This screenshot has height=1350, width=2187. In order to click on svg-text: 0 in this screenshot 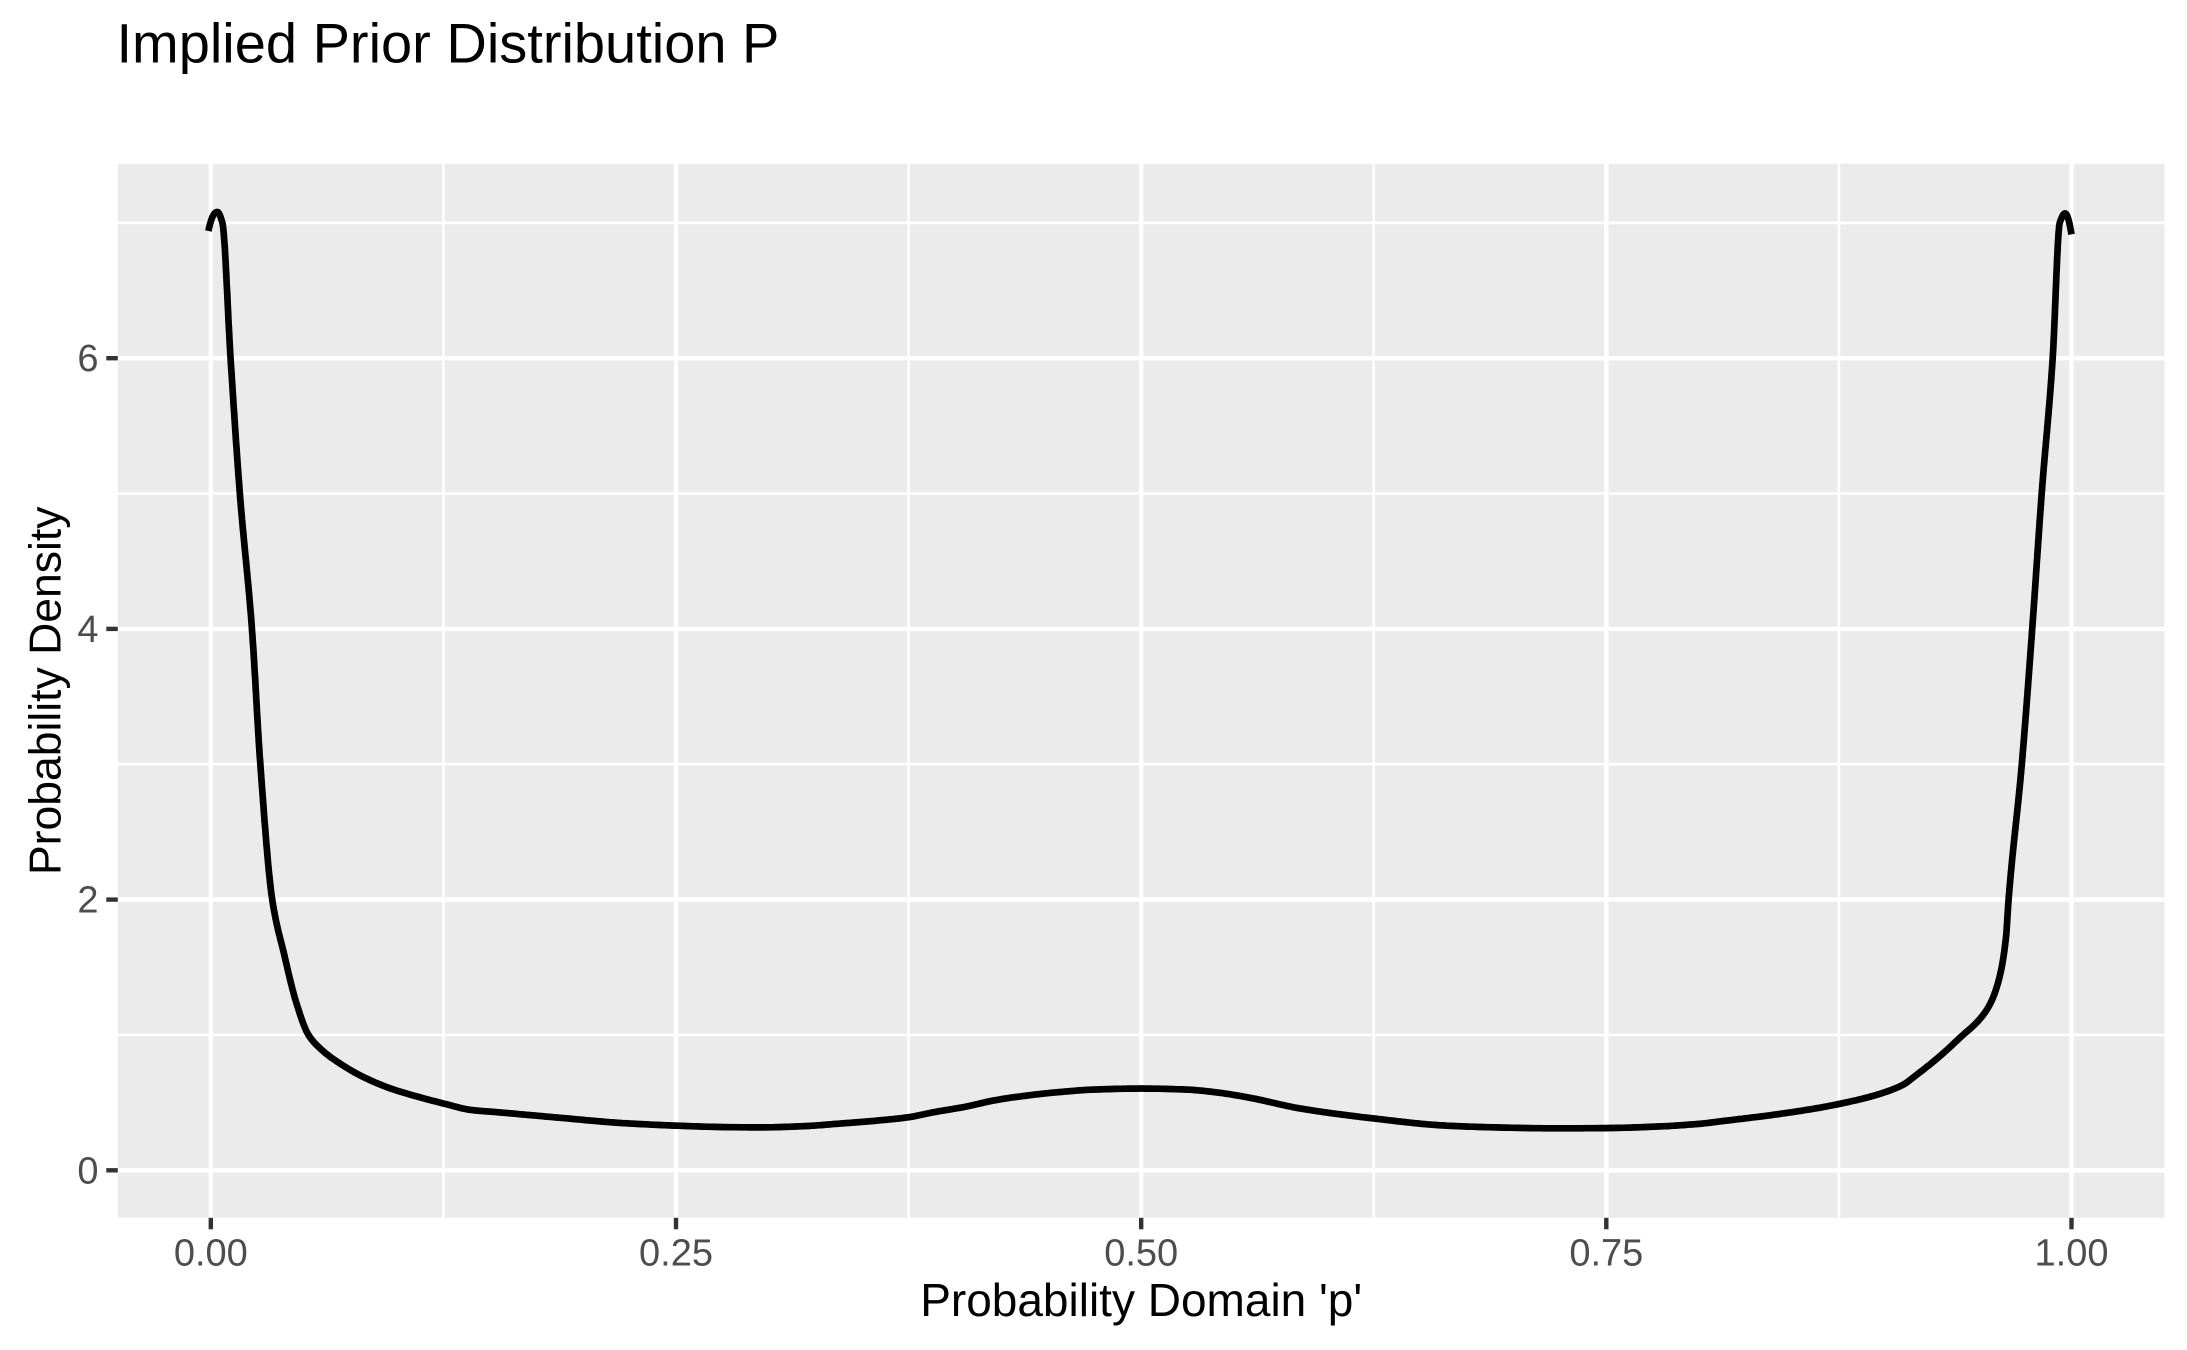, I will do `click(87, 1171)`.